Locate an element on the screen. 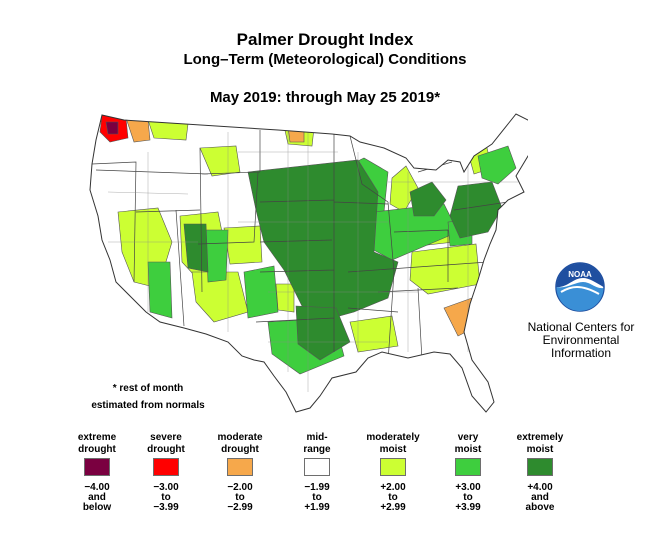 The image size is (650, 534). map-title: Palmer Drought Index is located at coordinates (325, 39).